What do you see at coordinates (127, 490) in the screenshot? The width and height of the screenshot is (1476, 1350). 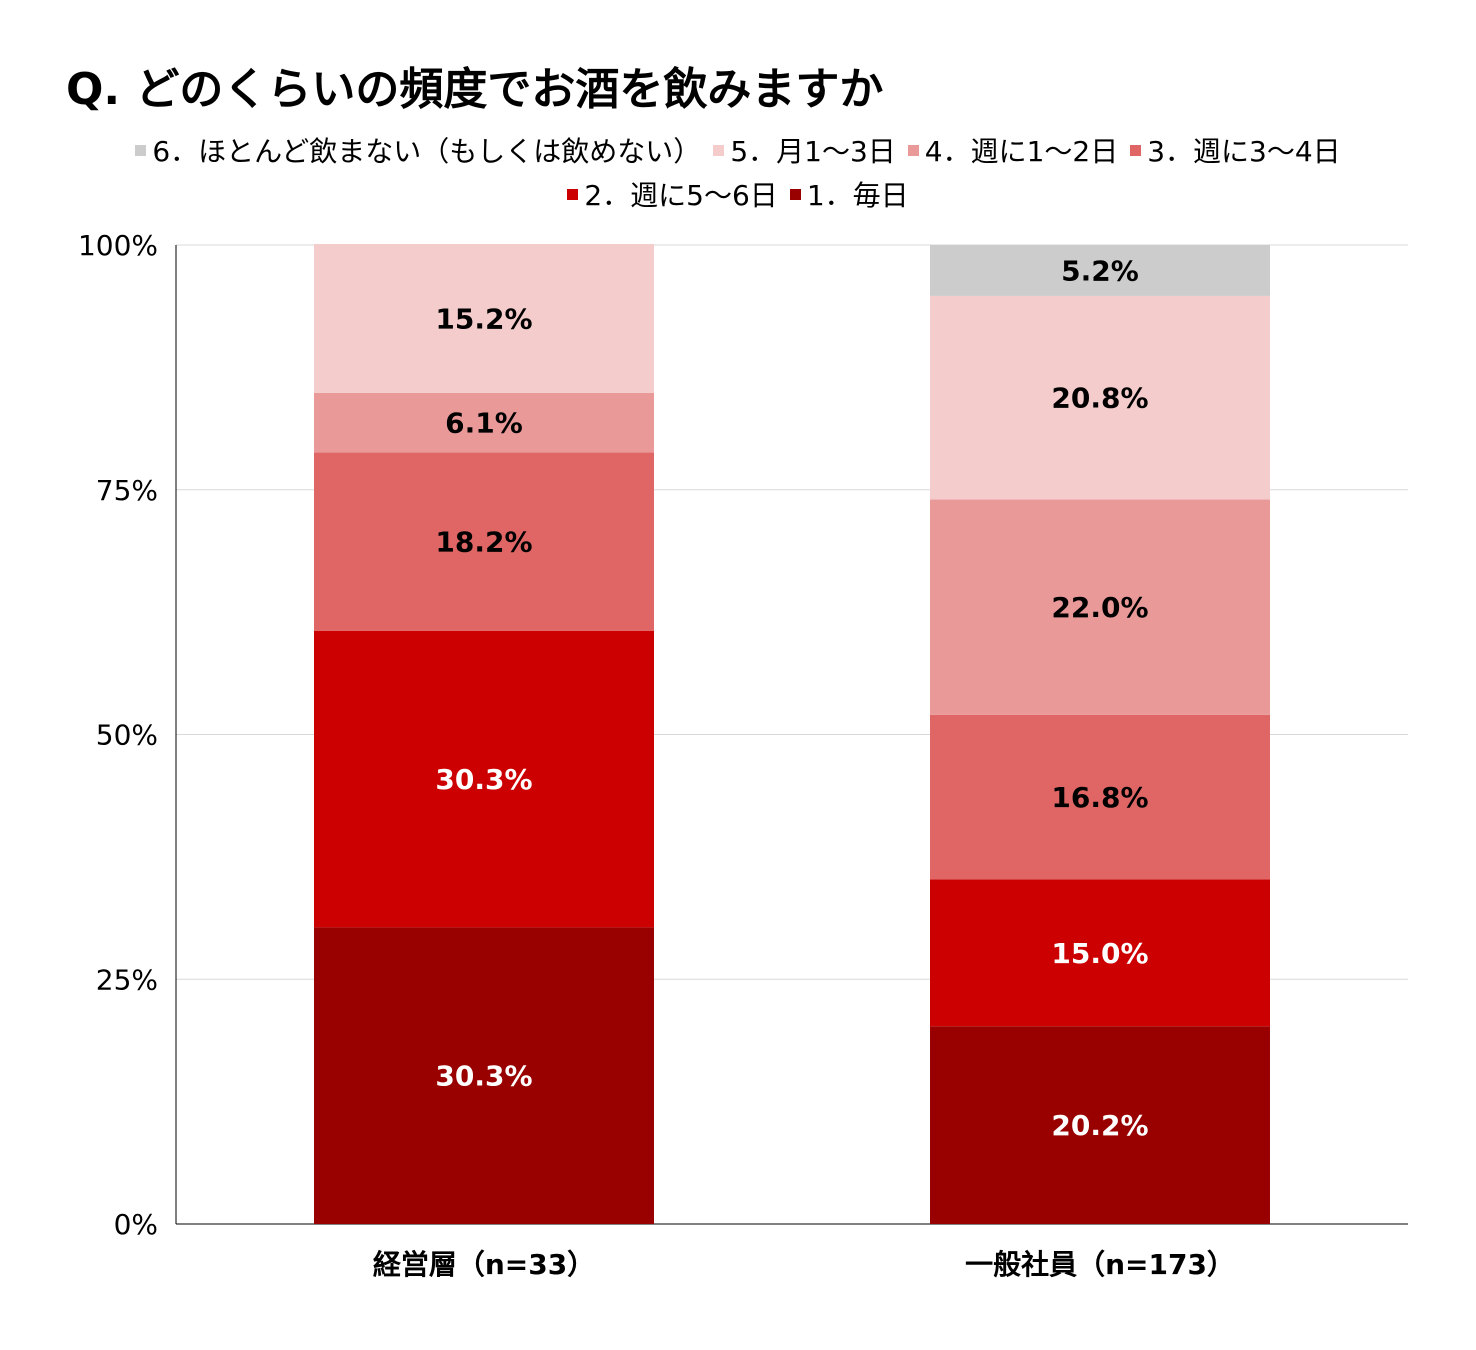 I see `y-tick-label: 75%` at bounding box center [127, 490].